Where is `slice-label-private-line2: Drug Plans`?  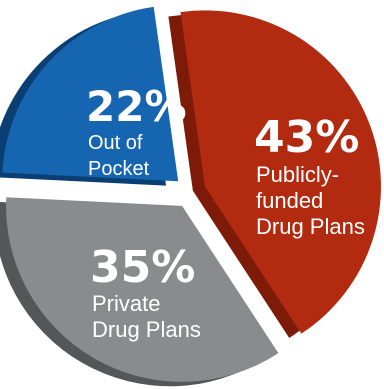 slice-label-private-line2: Drug Plans is located at coordinates (146, 329).